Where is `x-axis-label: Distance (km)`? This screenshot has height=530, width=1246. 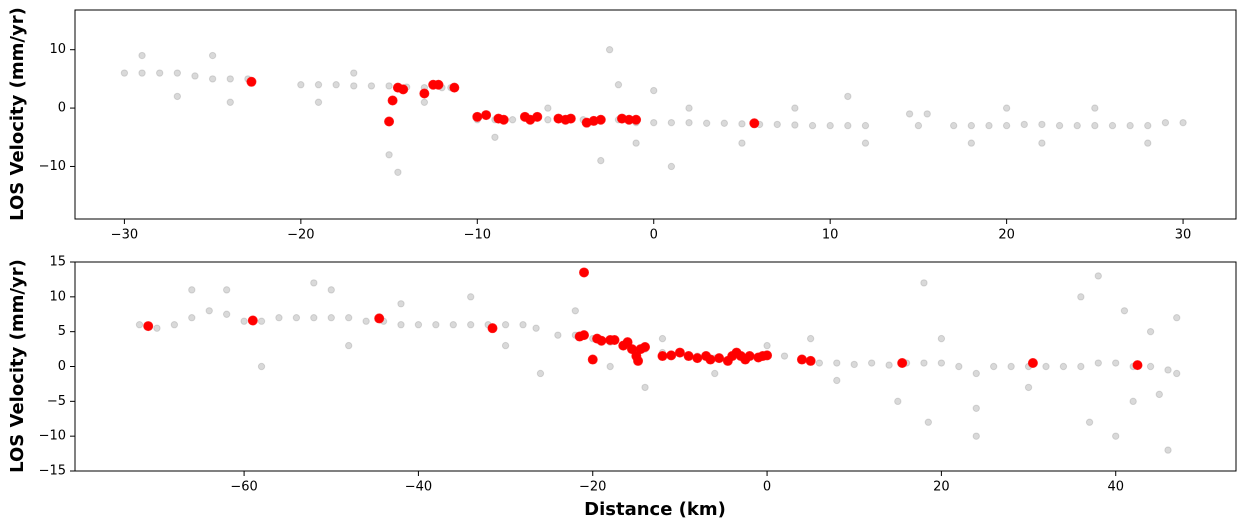
x-axis-label: Distance (km) is located at coordinates (655, 509).